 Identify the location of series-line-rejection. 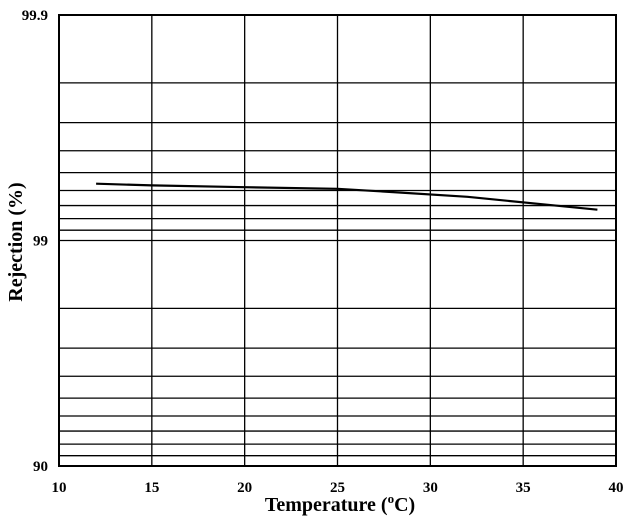
(347, 196).